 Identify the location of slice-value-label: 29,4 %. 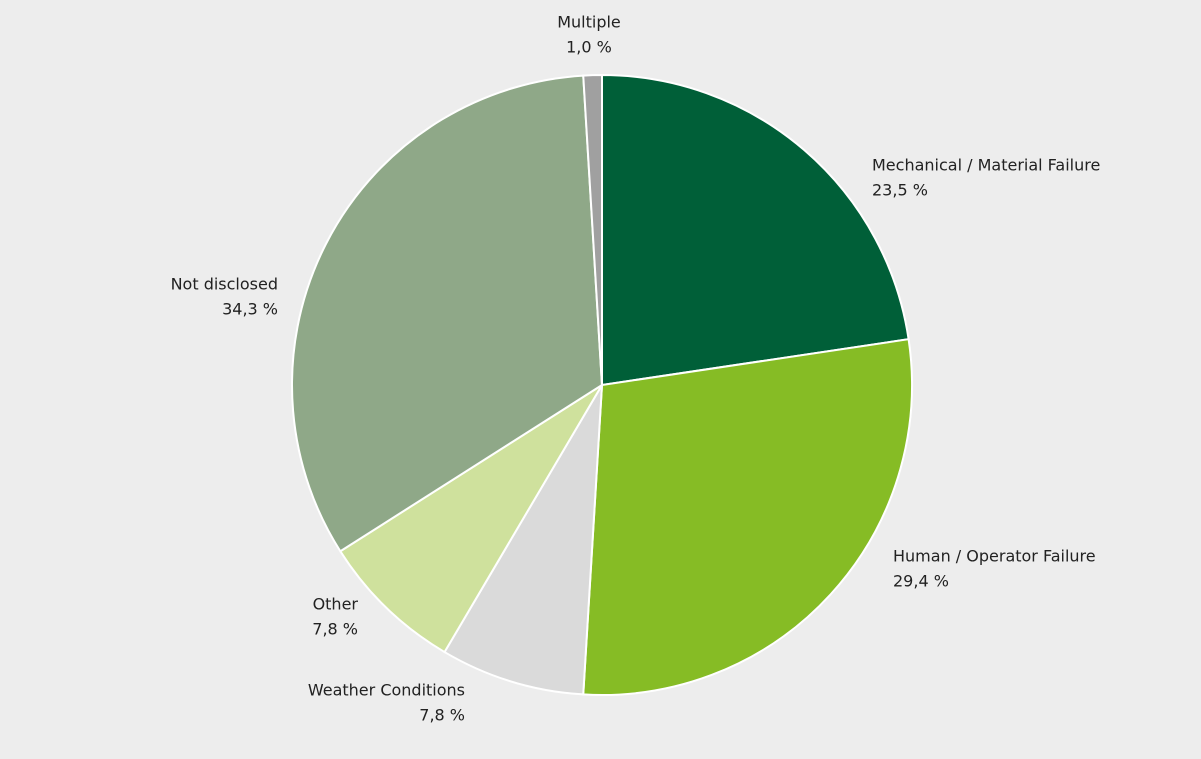
(921, 581).